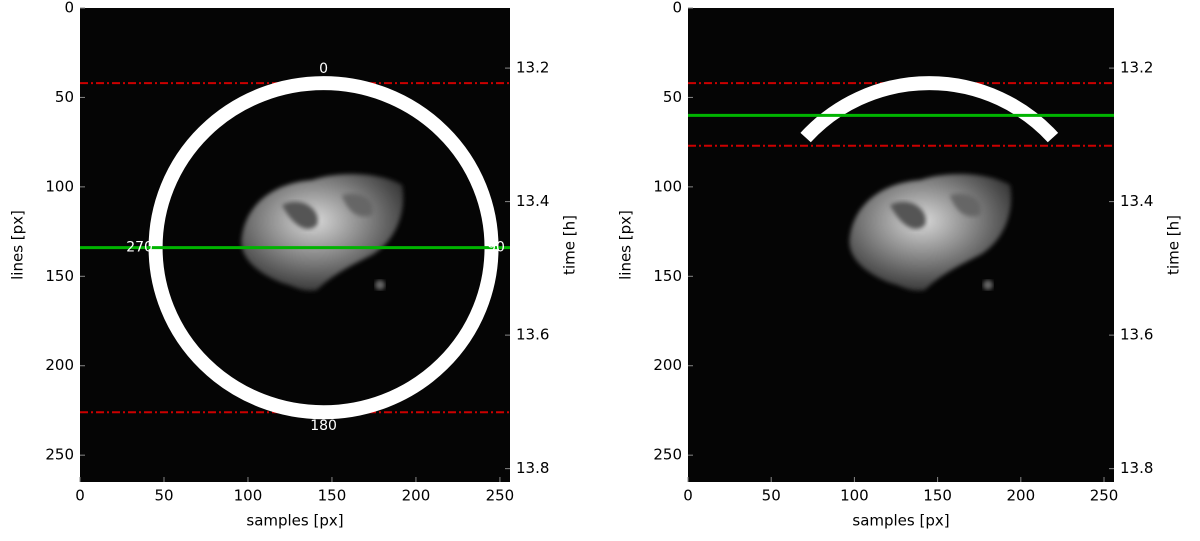 Image resolution: width=1200 pixels, height=541 pixels. Describe the element at coordinates (929, 109) in the screenshot. I see `ring-arc` at that location.